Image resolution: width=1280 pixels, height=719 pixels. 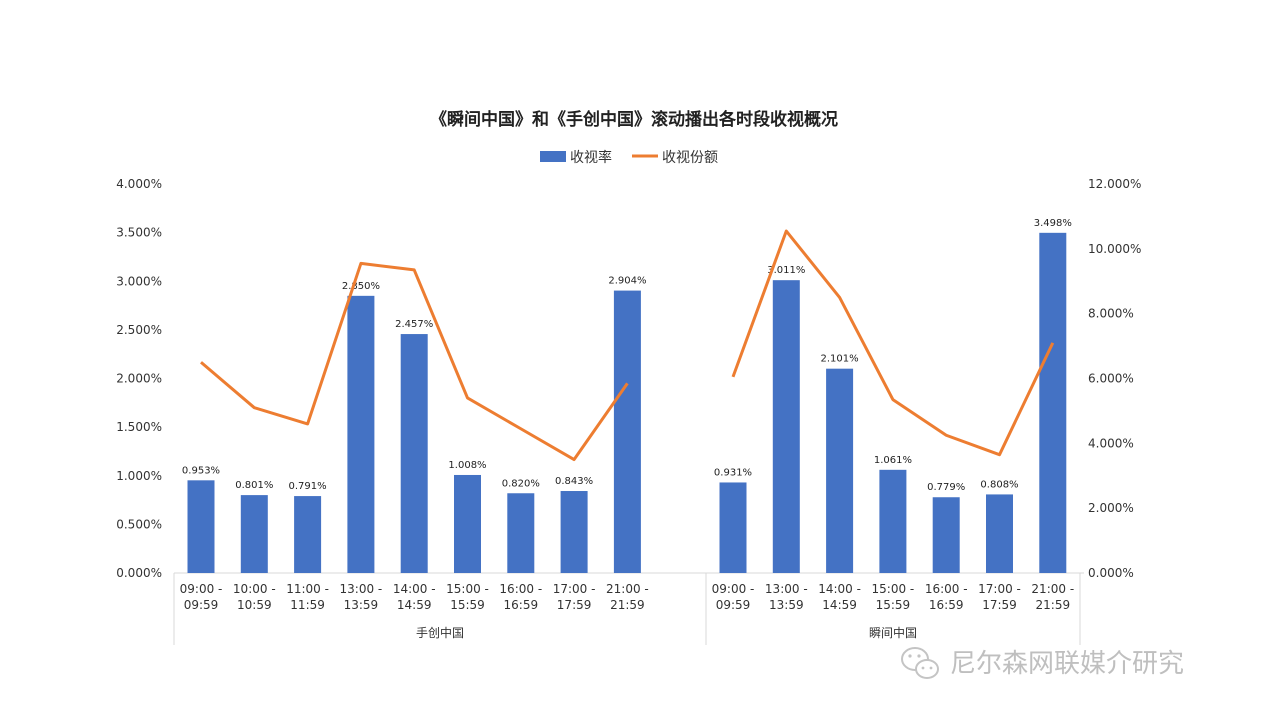 I want to click on right-tick-label: 2.000%, so click(x=1111, y=508).